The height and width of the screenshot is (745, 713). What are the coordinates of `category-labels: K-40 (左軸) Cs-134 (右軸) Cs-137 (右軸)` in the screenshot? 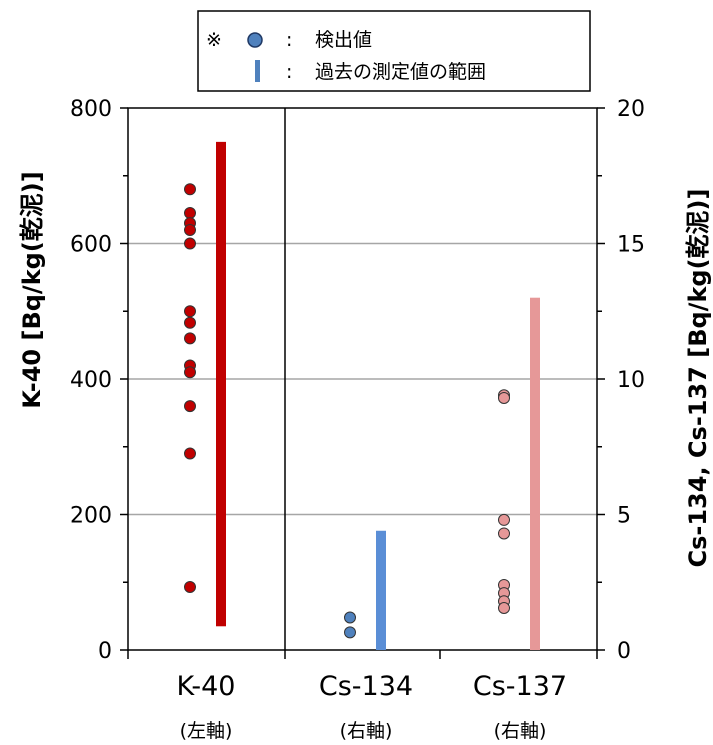 It's located at (372, 706).